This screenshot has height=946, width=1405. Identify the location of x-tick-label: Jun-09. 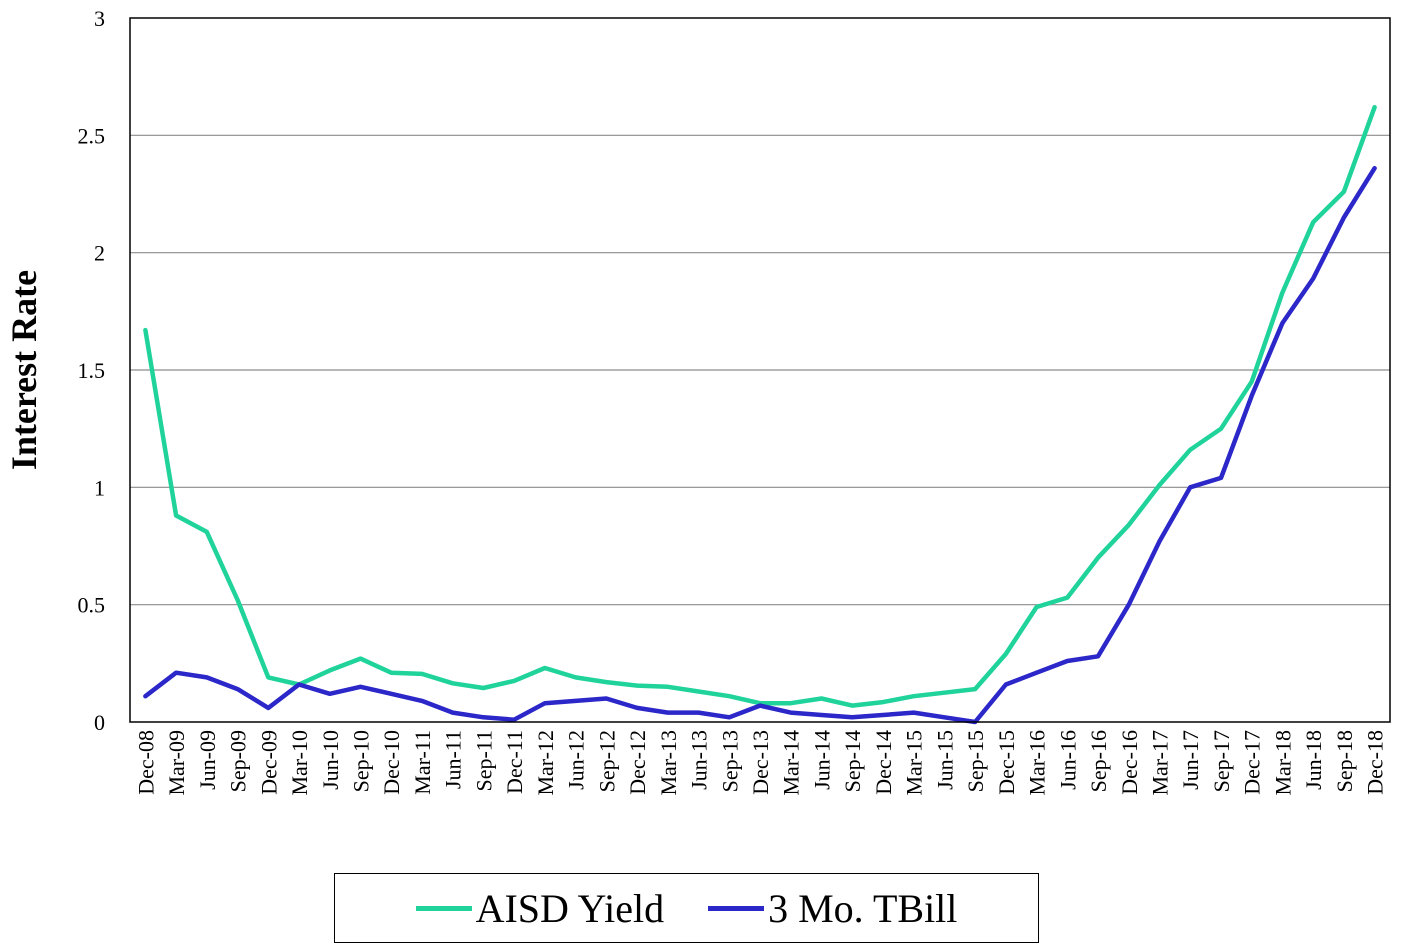
(207, 760).